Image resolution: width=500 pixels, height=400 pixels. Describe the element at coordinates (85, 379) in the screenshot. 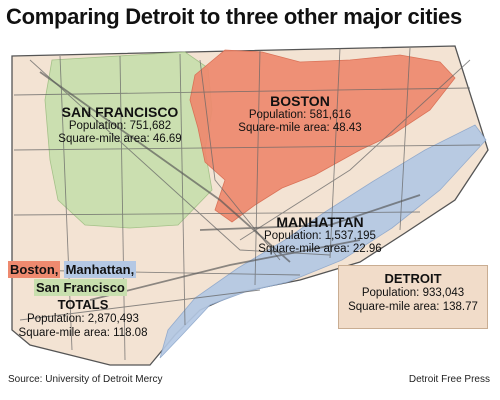

I see `source-credit: Source: University of Detroit Mercy` at that location.